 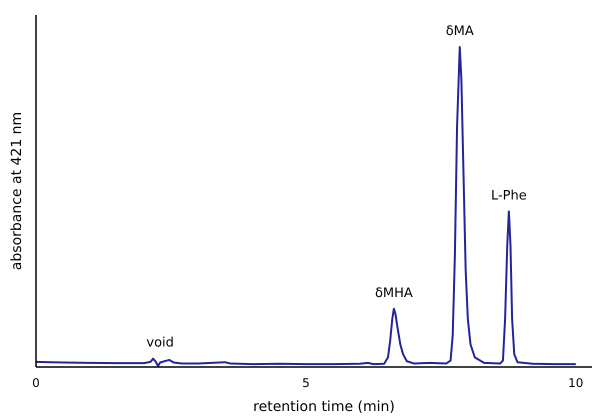 I want to click on annotation: L-Phe, so click(x=508, y=196).